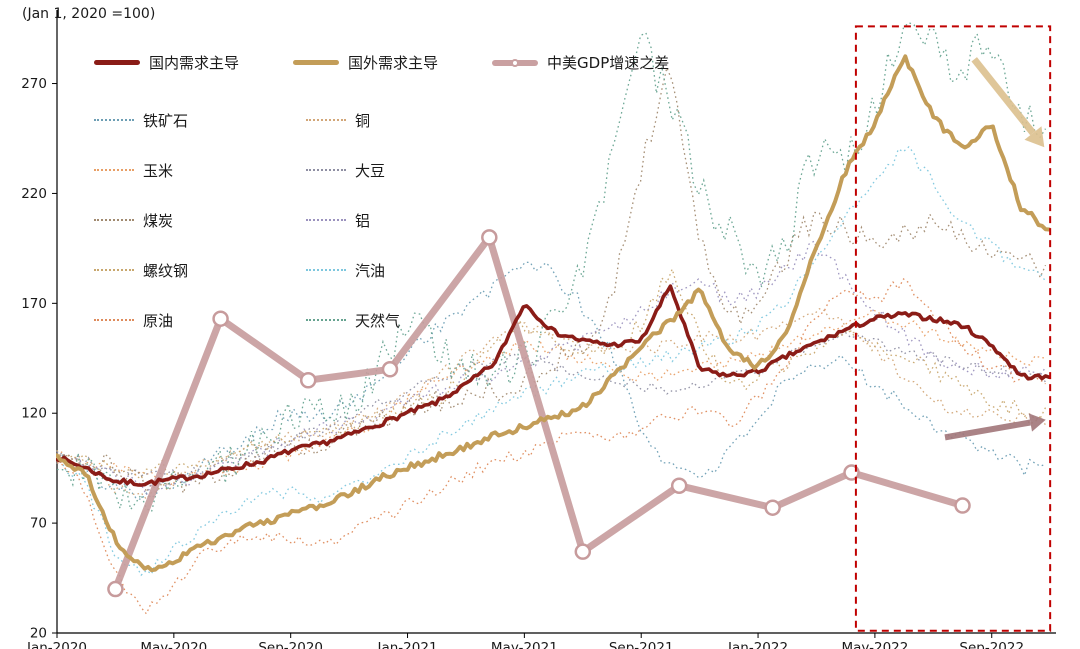 The width and height of the screenshot is (1080, 649). Describe the element at coordinates (995, 427) in the screenshot. I see `rightward-arrow-icon` at that location.